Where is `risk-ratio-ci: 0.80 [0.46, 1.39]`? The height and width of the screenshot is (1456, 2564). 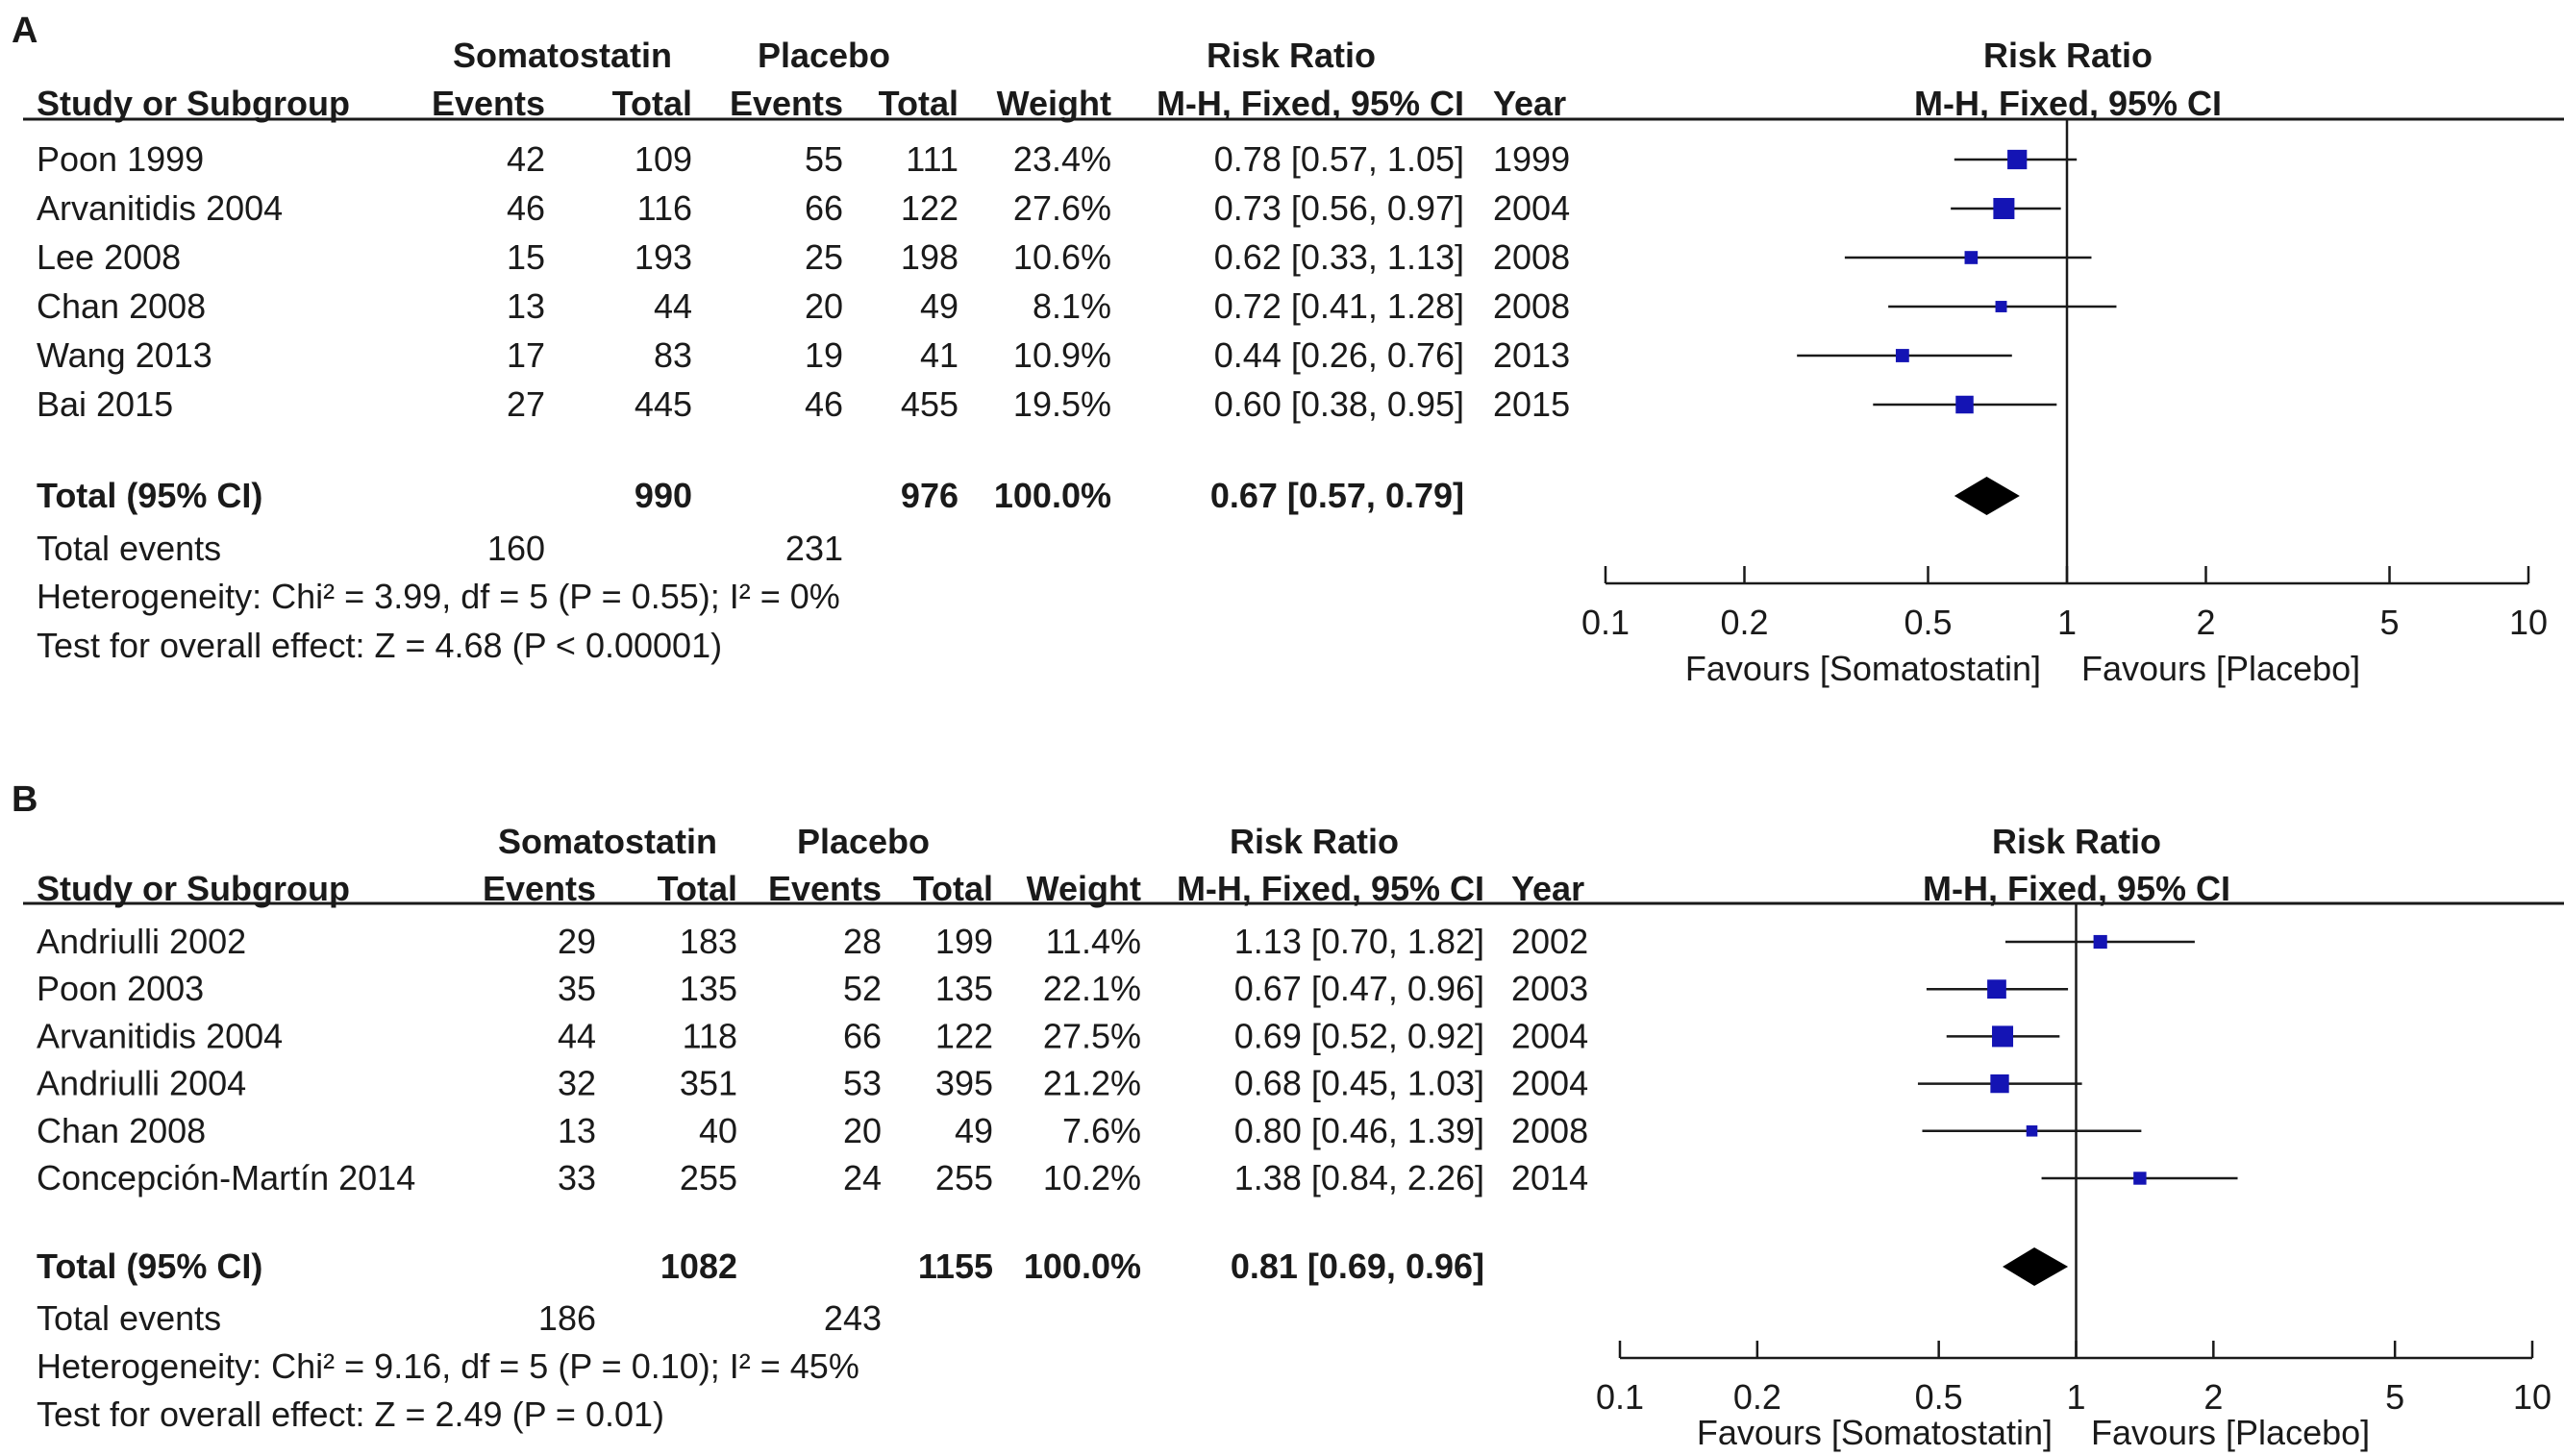 risk-ratio-ci: 0.80 [0.46, 1.39] is located at coordinates (1359, 1130).